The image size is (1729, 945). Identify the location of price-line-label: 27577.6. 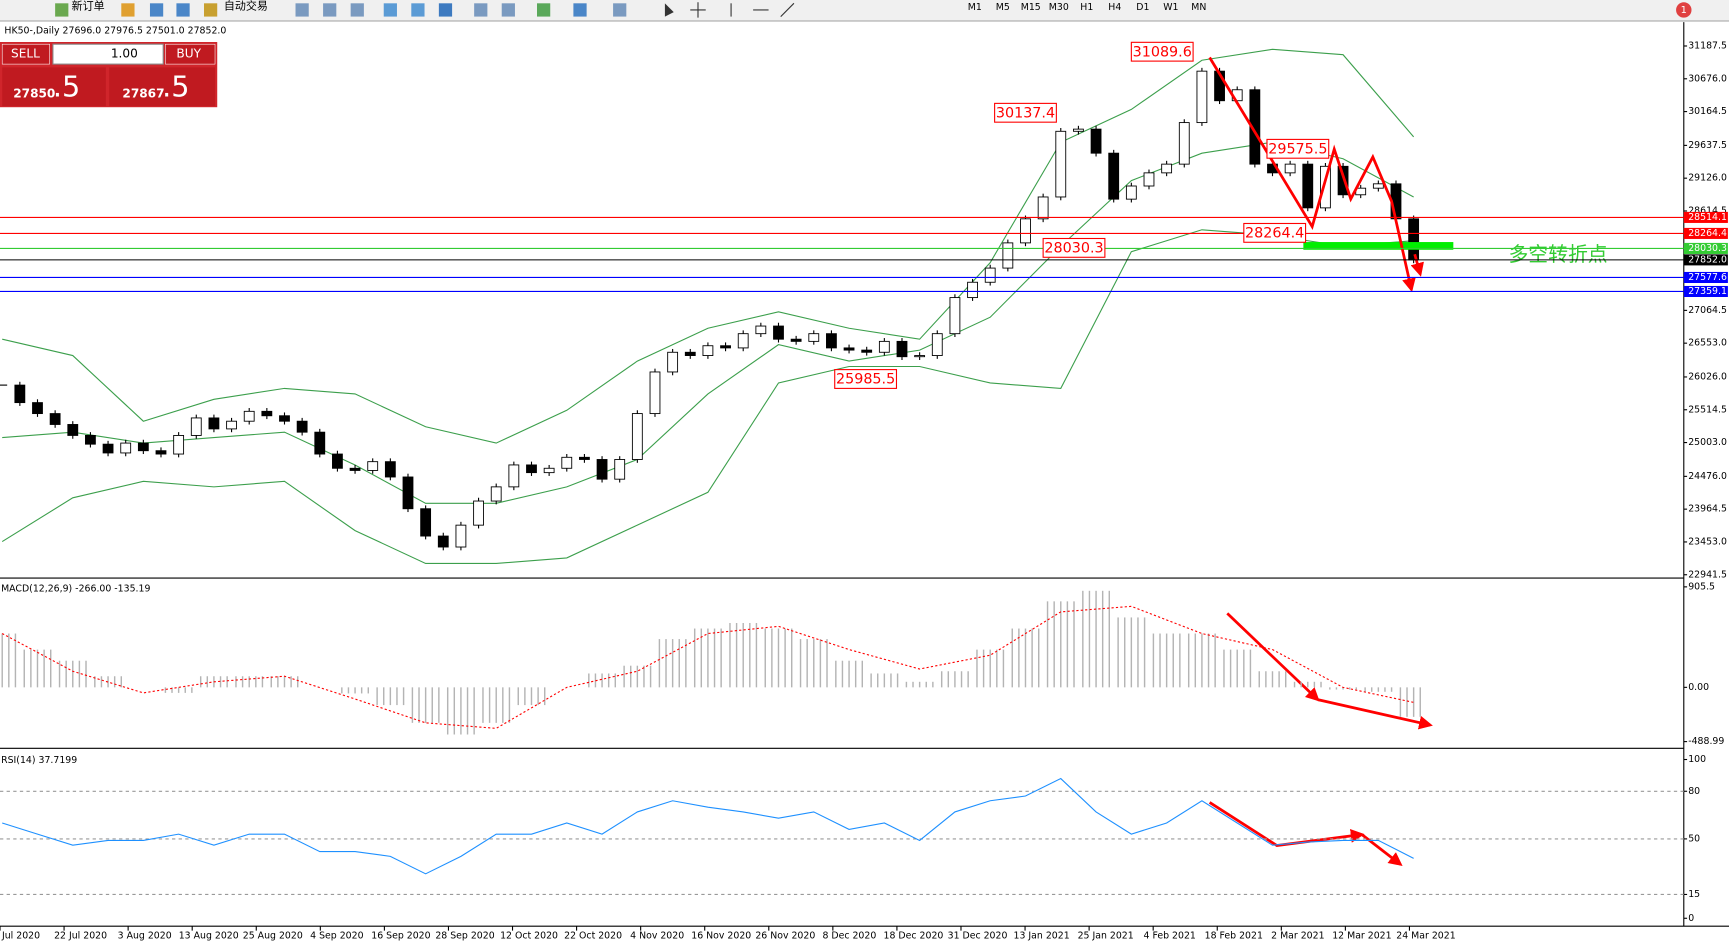
(1707, 277).